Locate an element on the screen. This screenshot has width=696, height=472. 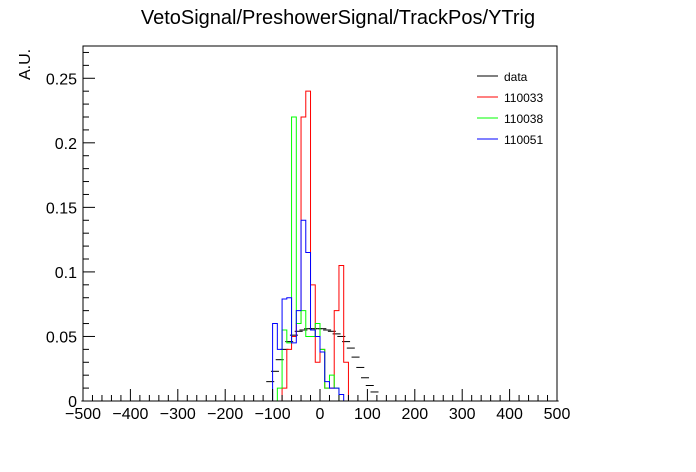
series-110033-line is located at coordinates (320, 246).